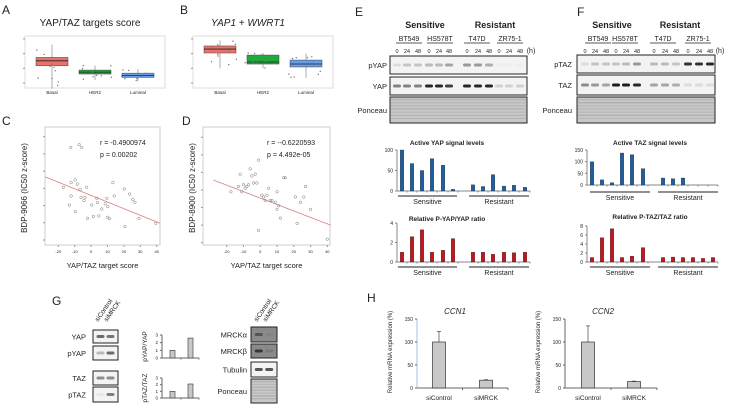  I want to click on y-tick-label: 50, so click(390, 172).